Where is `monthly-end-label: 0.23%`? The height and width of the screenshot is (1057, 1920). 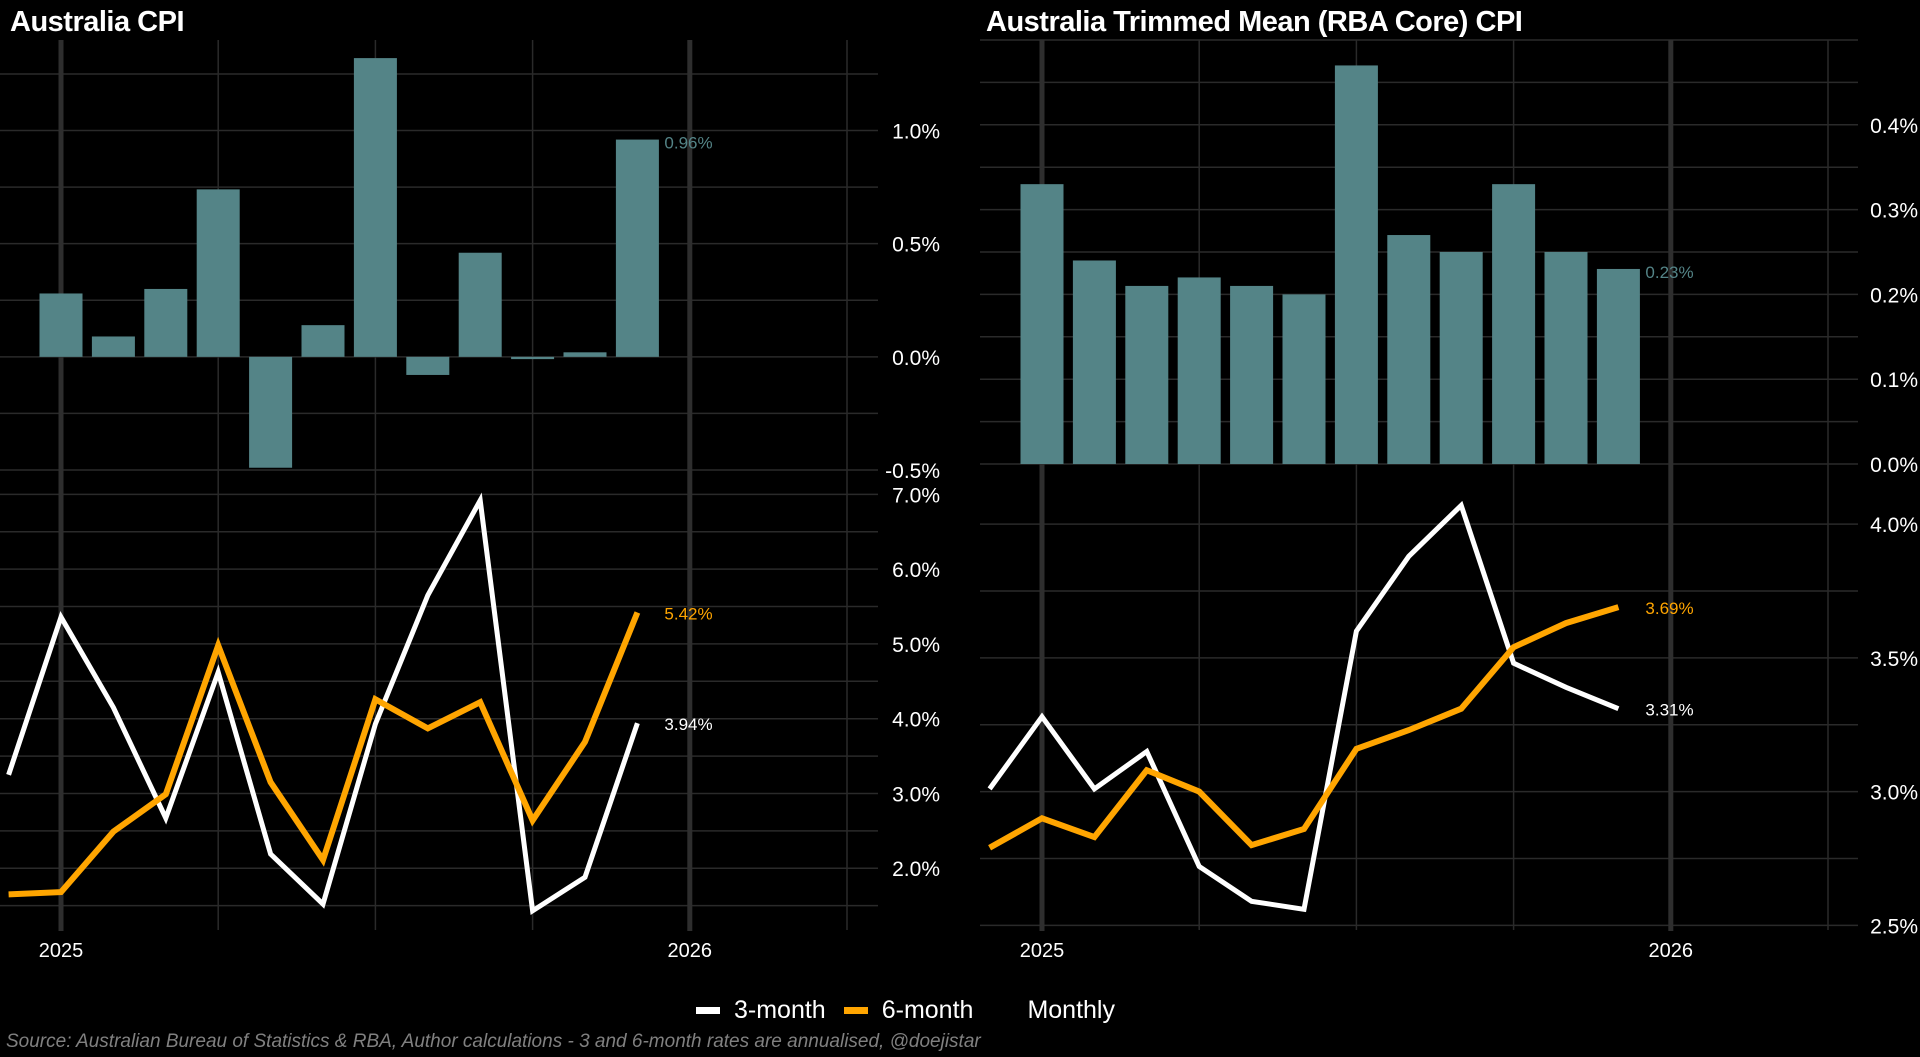
monthly-end-label: 0.23% is located at coordinates (1669, 272).